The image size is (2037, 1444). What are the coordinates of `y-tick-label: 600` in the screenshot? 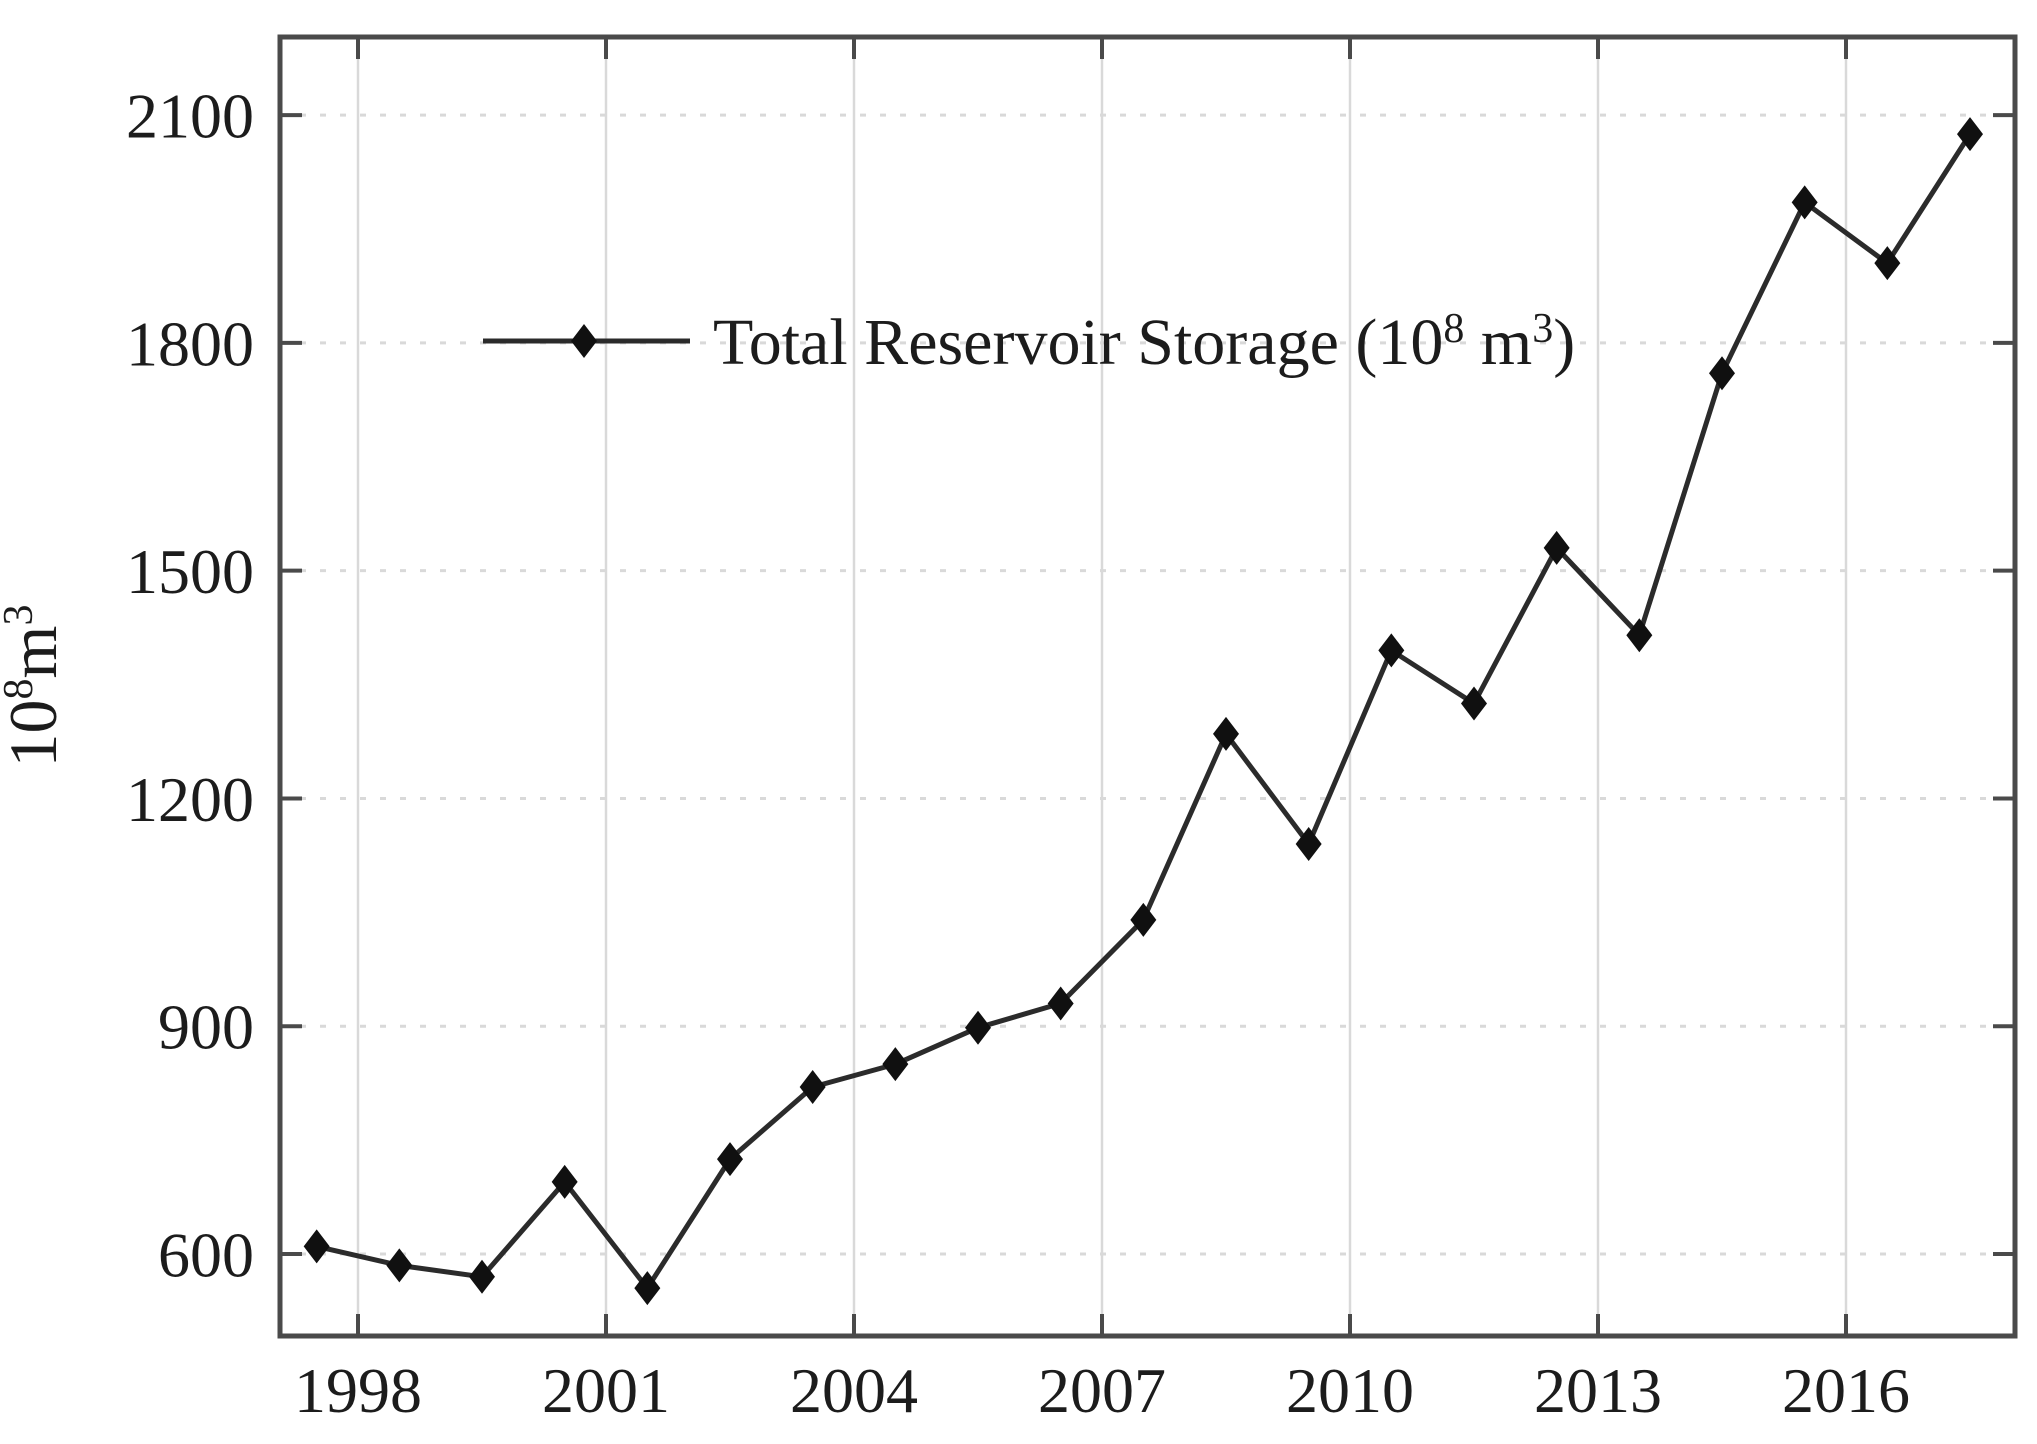 It's located at (206, 1254).